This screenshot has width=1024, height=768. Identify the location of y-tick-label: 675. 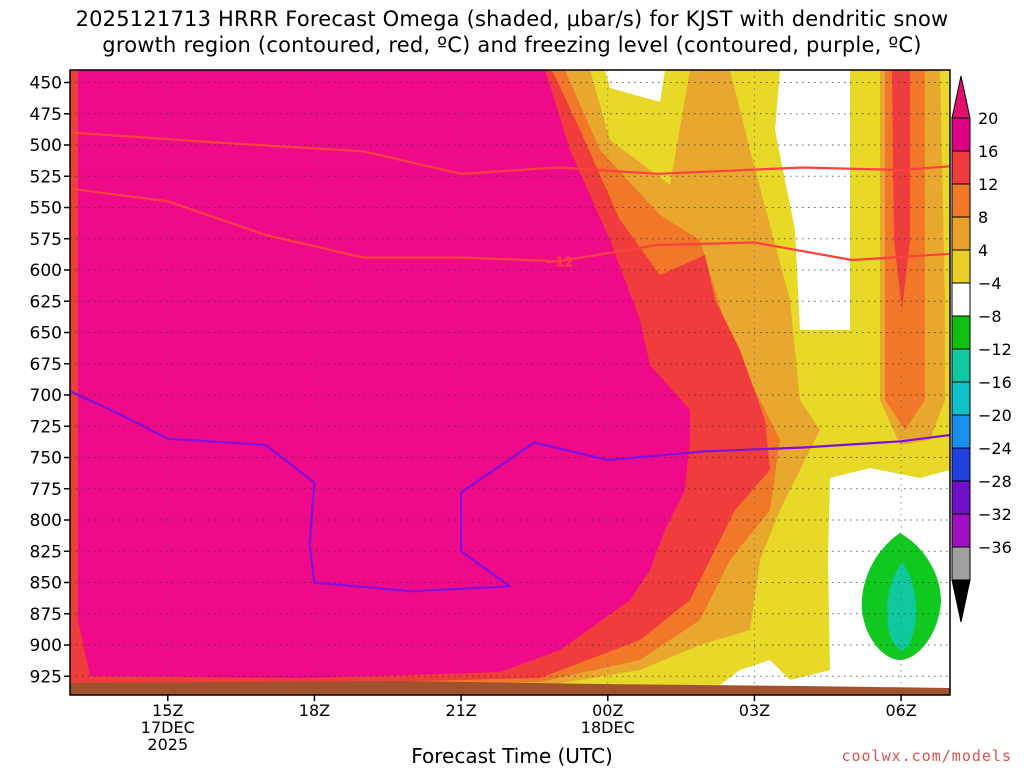
(46, 365).